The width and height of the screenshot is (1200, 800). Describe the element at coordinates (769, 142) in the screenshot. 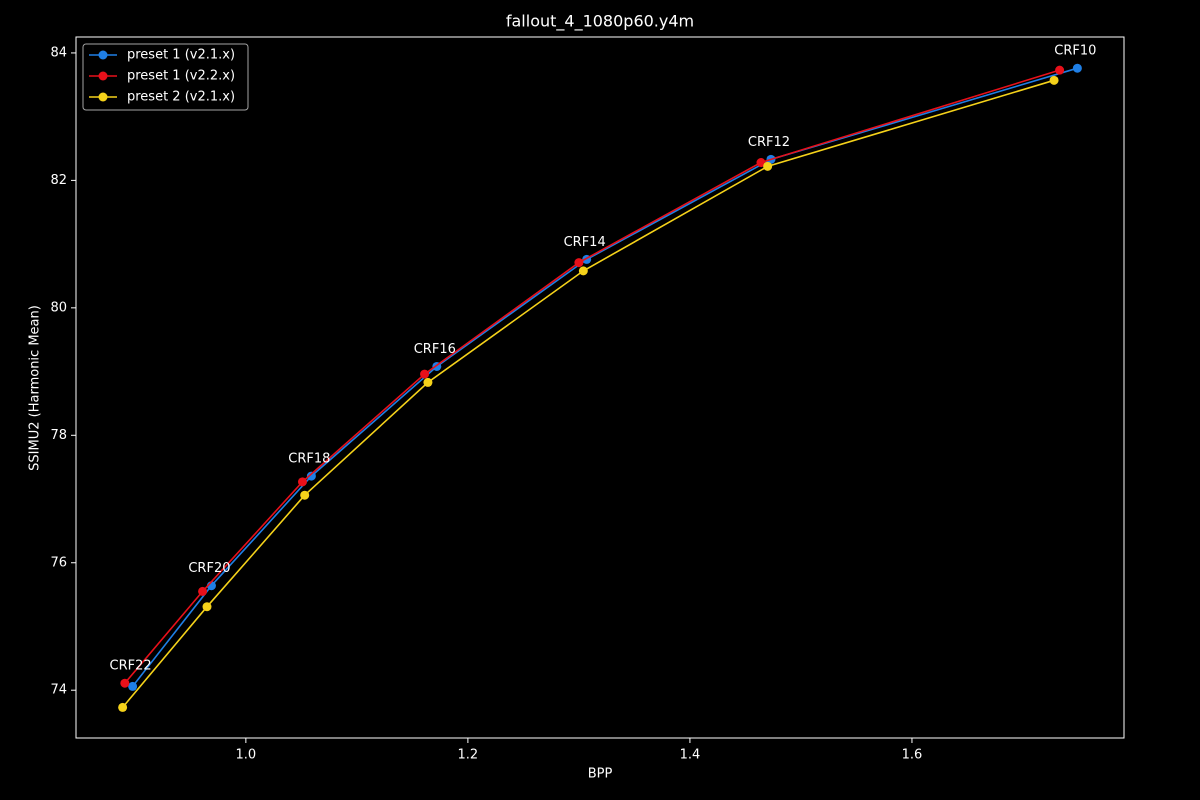

I see `annotation: CRF12` at that location.